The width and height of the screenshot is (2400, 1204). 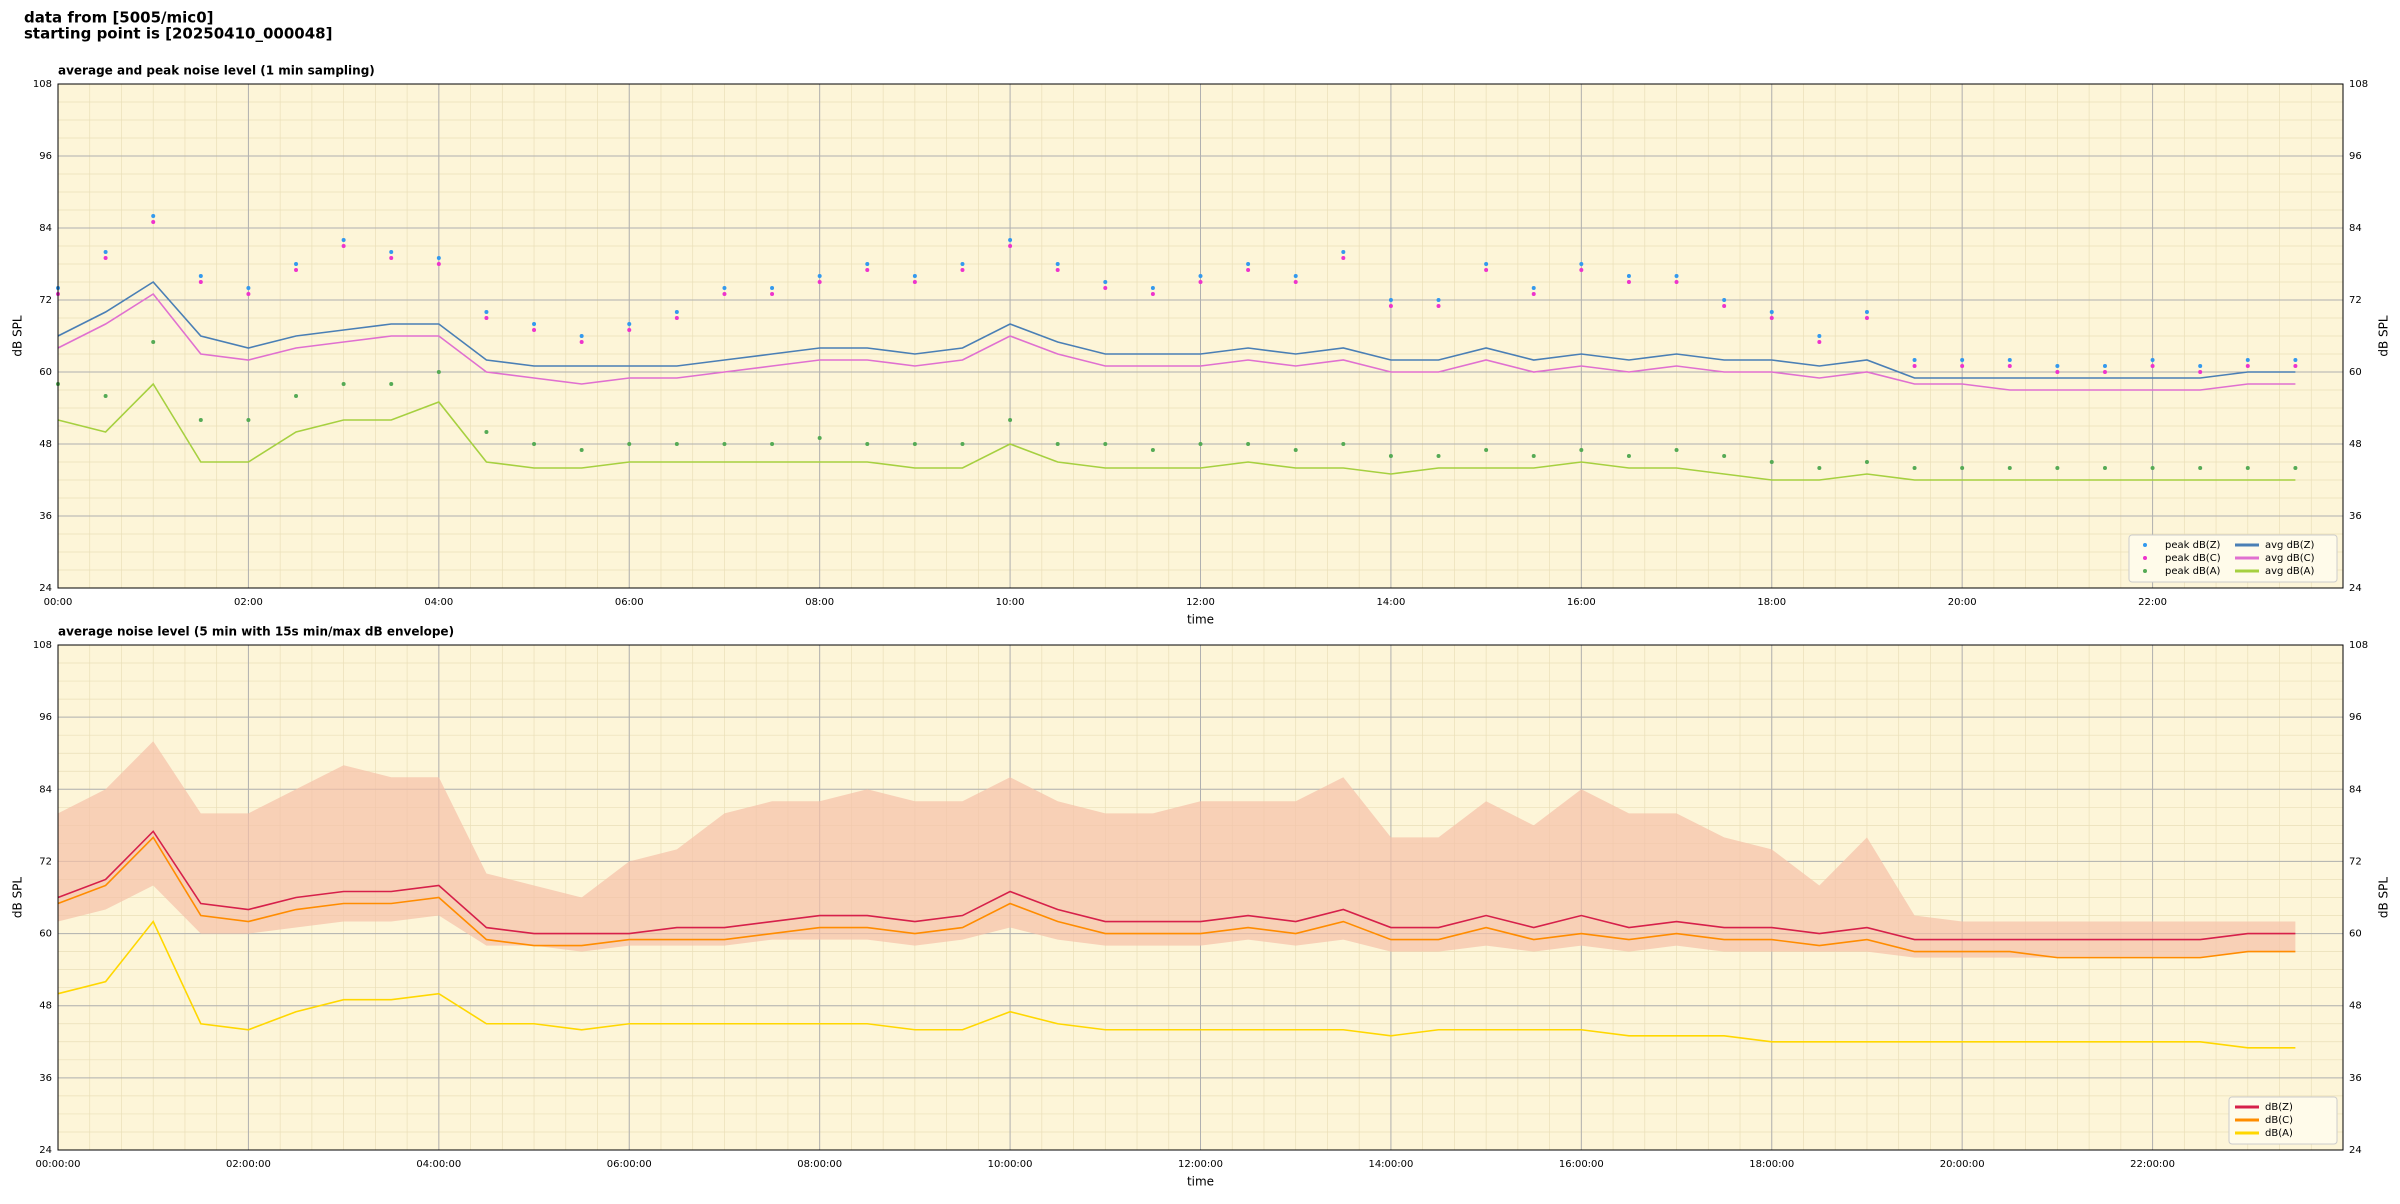 I want to click on y-tick-label: 72, so click(x=45, y=300).